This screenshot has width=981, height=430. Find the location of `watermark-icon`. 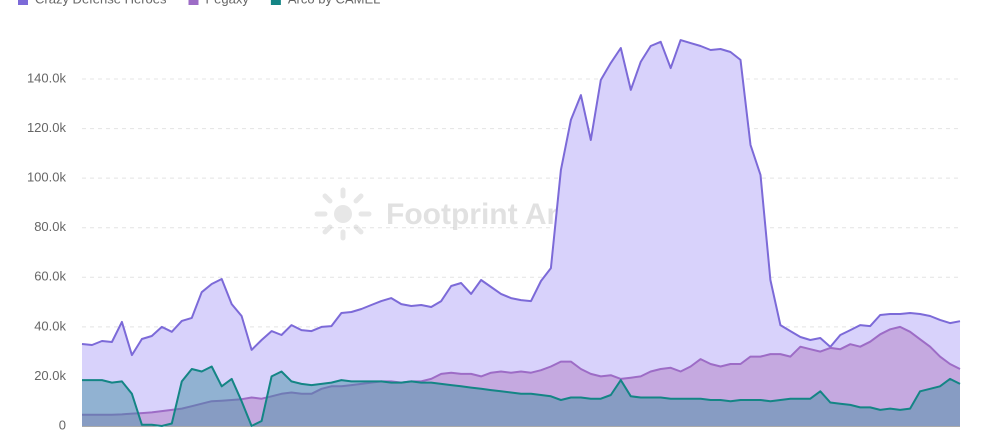

watermark-icon is located at coordinates (343, 214).